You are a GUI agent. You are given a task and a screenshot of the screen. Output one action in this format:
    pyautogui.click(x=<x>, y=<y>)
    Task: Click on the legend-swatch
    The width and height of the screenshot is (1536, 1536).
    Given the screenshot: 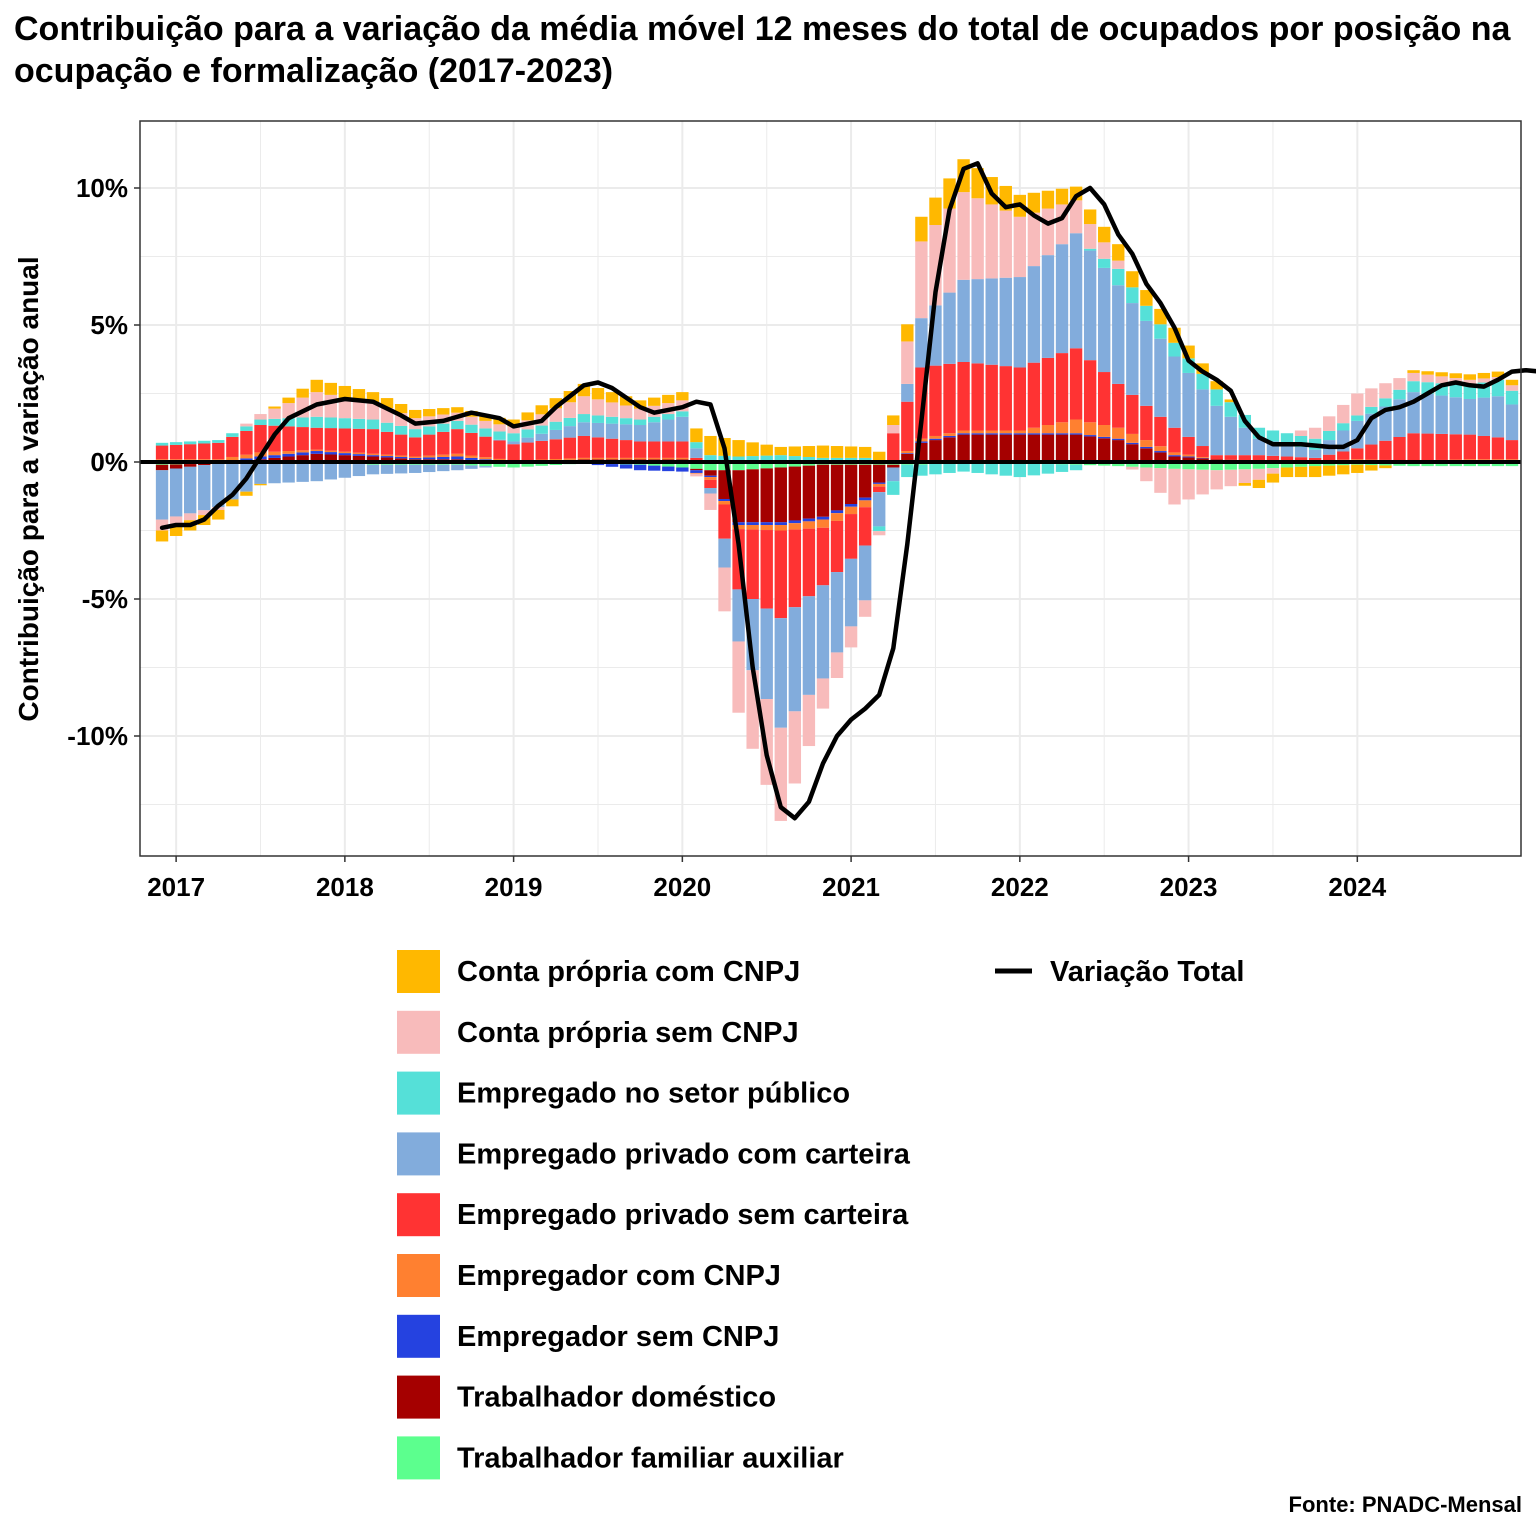 What is the action you would take?
    pyautogui.click(x=418, y=1032)
    